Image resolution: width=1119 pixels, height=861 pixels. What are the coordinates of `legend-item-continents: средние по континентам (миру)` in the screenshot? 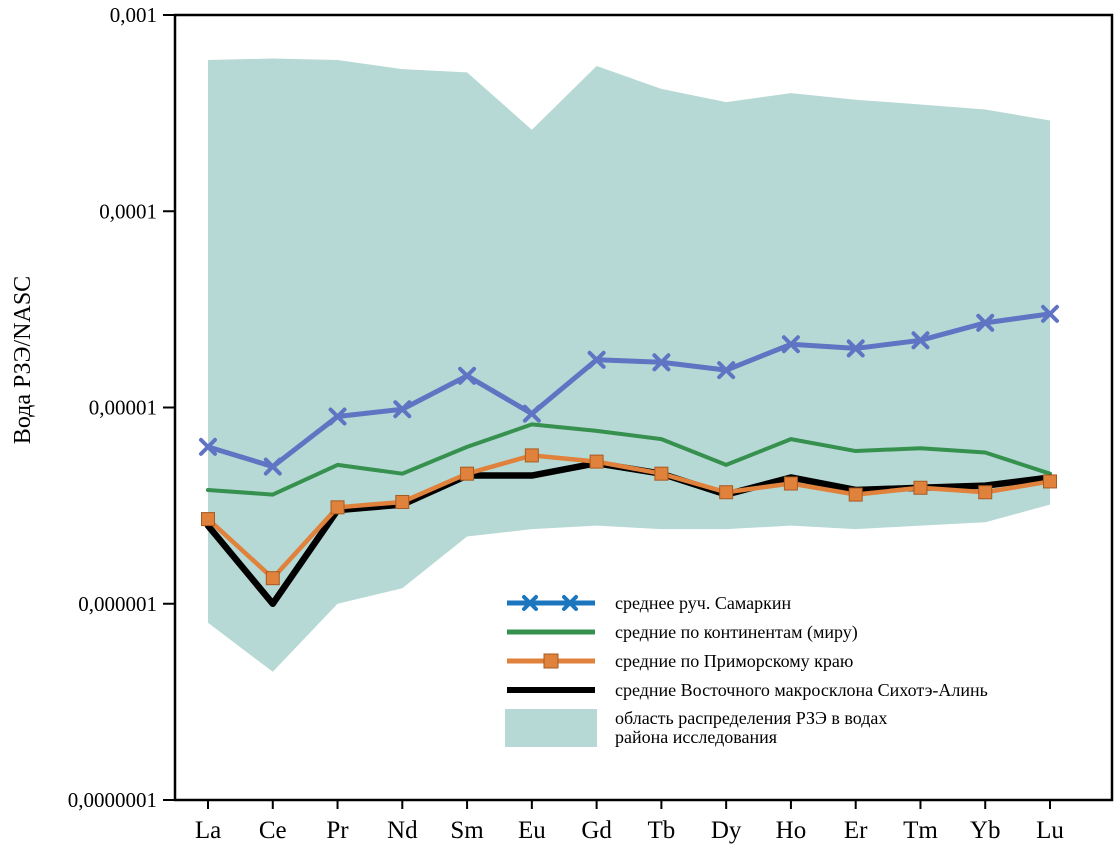 It's located at (746, 632).